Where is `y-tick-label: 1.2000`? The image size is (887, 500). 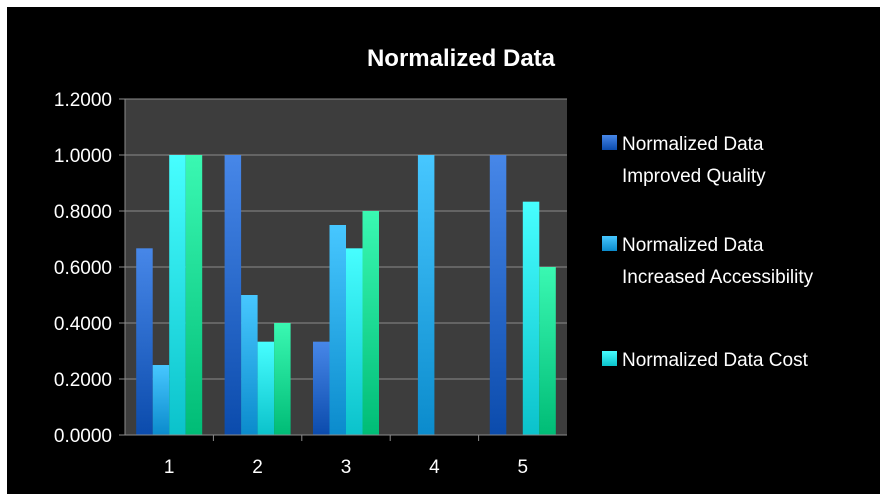 y-tick-label: 1.2000 is located at coordinates (83, 100).